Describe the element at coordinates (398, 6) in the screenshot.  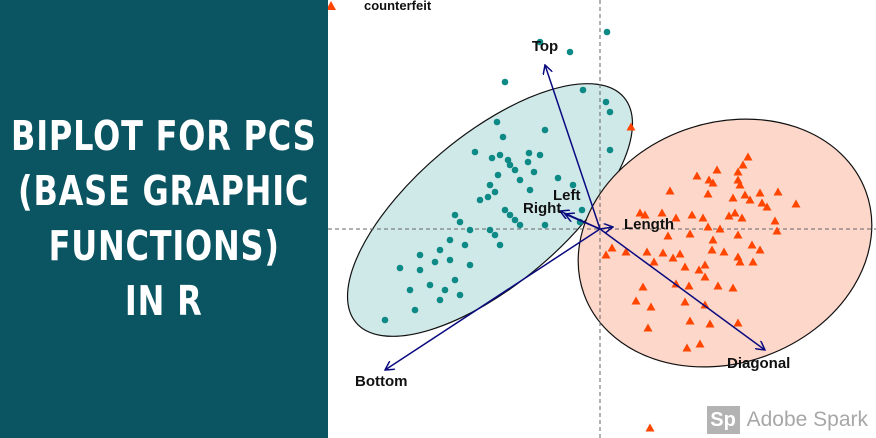
I see `legend-counterfeit-label: counterfeit` at that location.